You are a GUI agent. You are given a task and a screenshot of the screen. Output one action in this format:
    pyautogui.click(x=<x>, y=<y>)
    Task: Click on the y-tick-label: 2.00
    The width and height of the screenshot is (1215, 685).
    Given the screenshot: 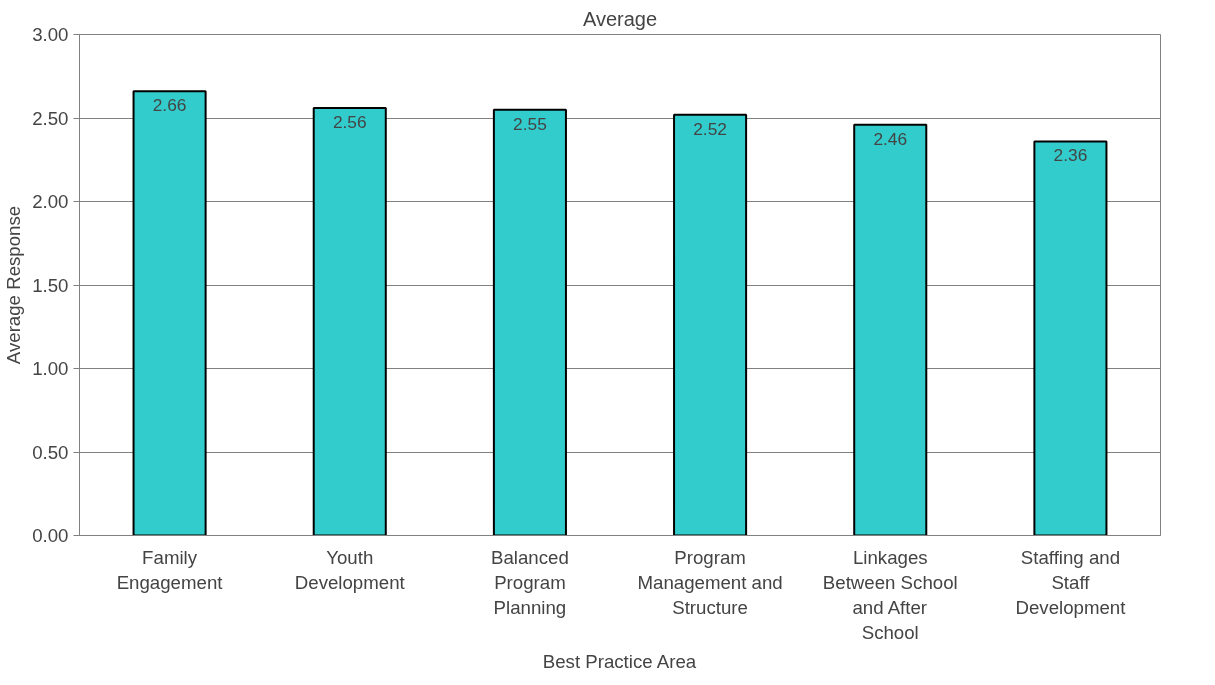 What is the action you would take?
    pyautogui.click(x=50, y=201)
    